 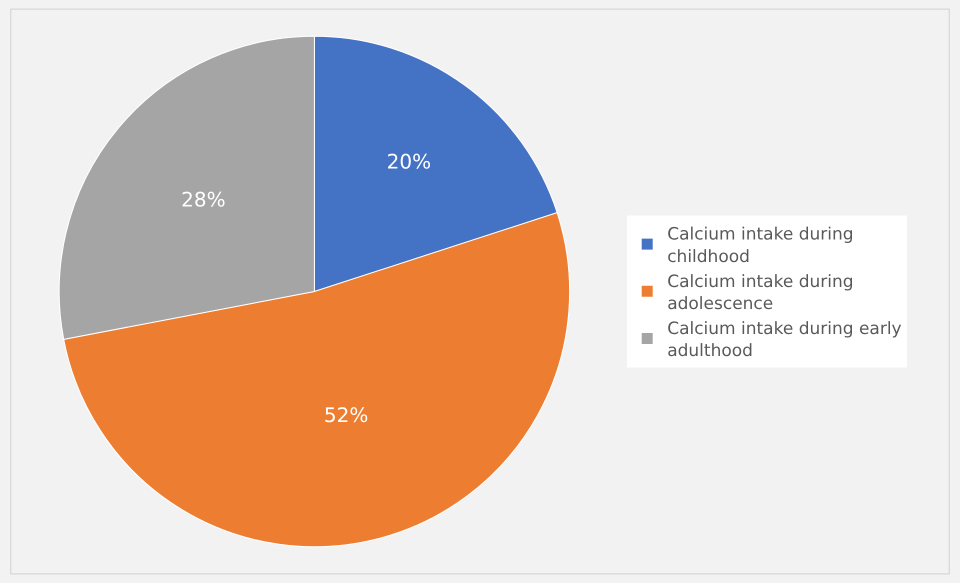 I want to click on data-label: 28%, so click(x=203, y=200).